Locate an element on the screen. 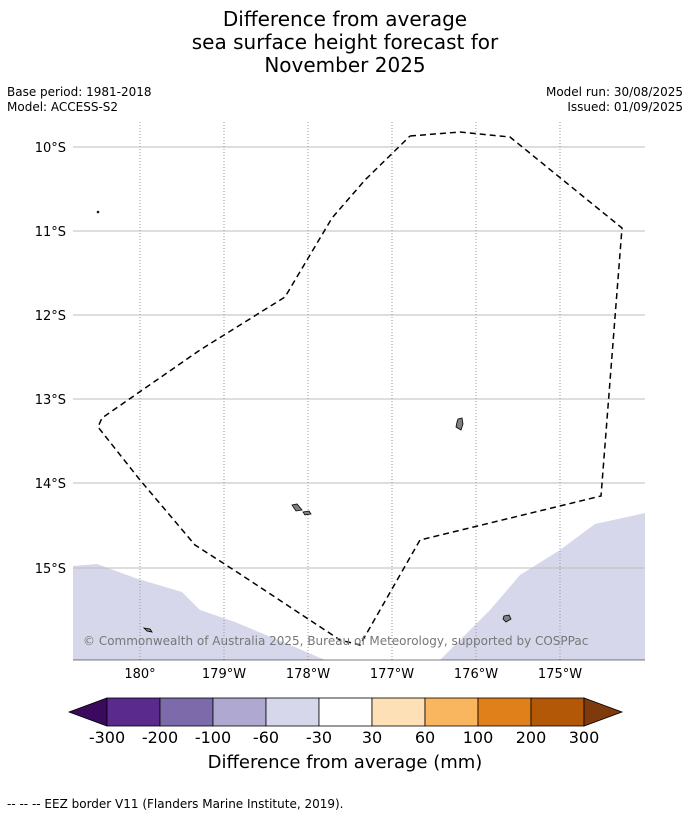  anomaly-area-southeast is located at coordinates (542, 586).